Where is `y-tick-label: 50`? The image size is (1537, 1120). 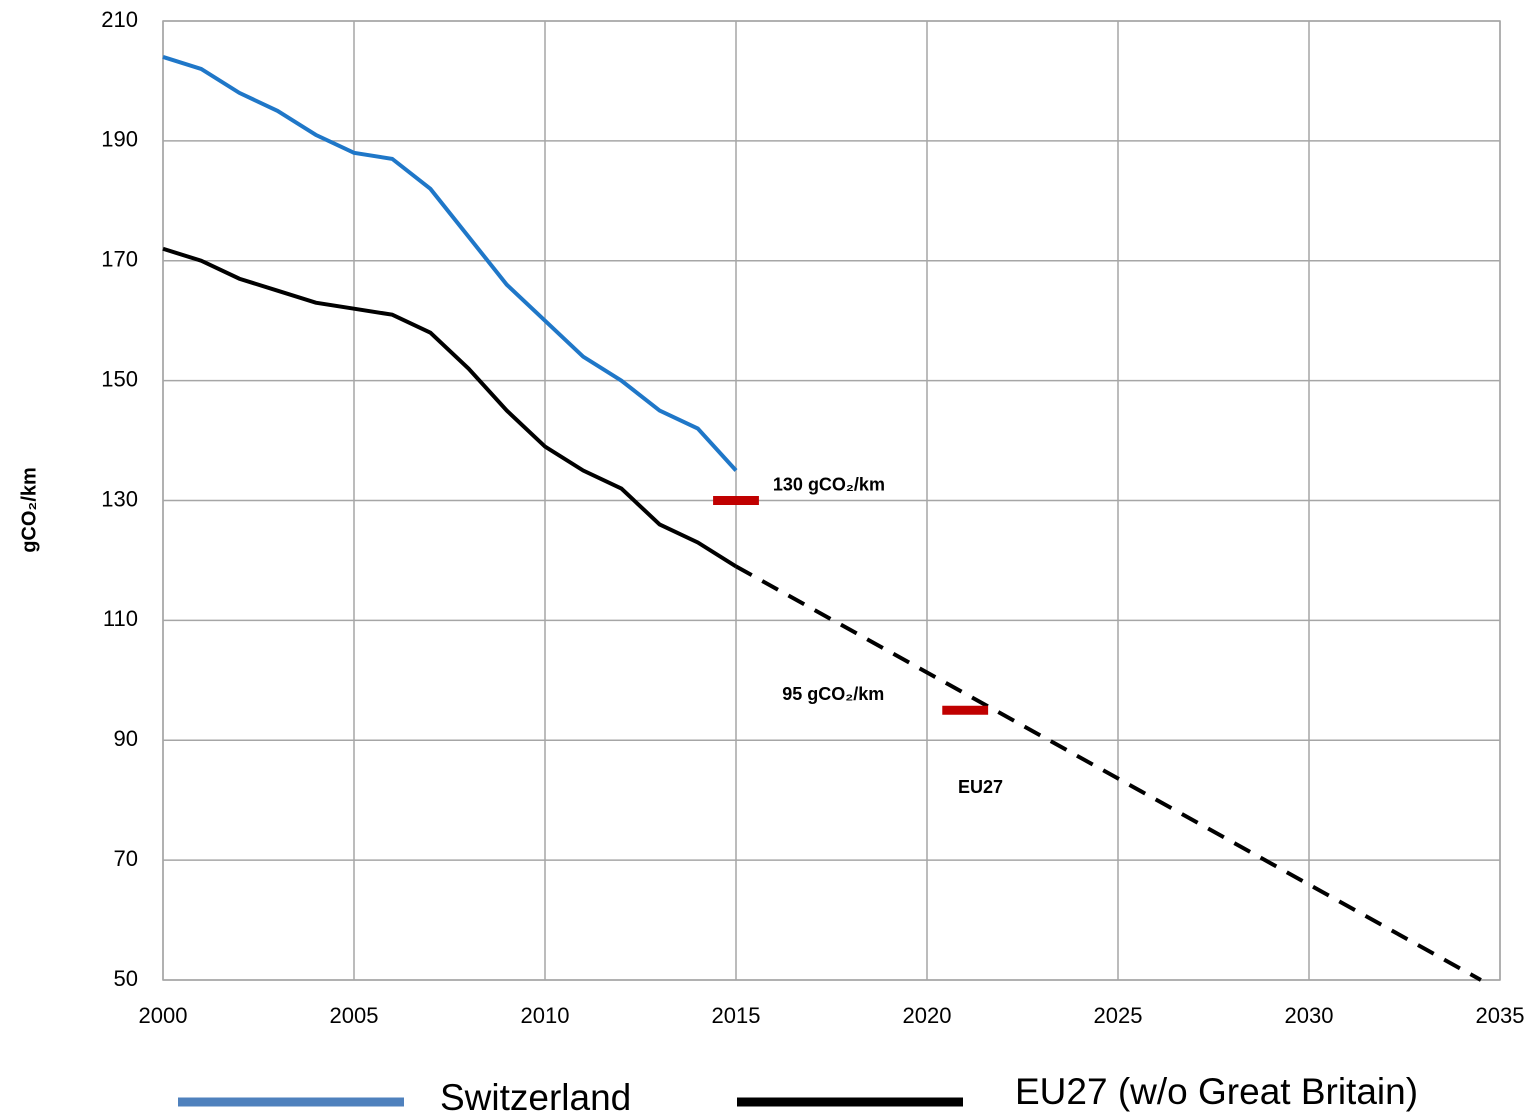 y-tick-label: 50 is located at coordinates (126, 978).